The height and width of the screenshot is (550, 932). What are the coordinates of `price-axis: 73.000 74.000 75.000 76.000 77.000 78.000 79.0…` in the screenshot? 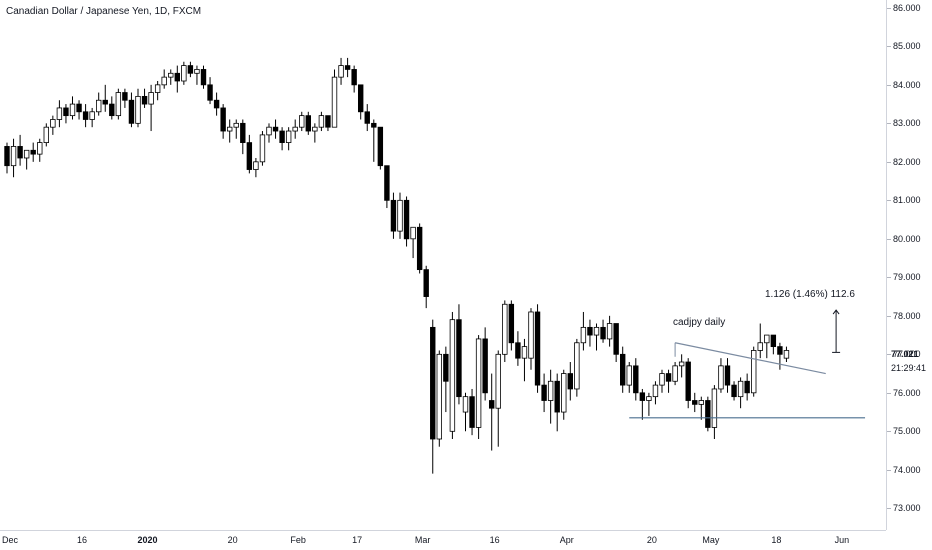 It's located at (909, 265).